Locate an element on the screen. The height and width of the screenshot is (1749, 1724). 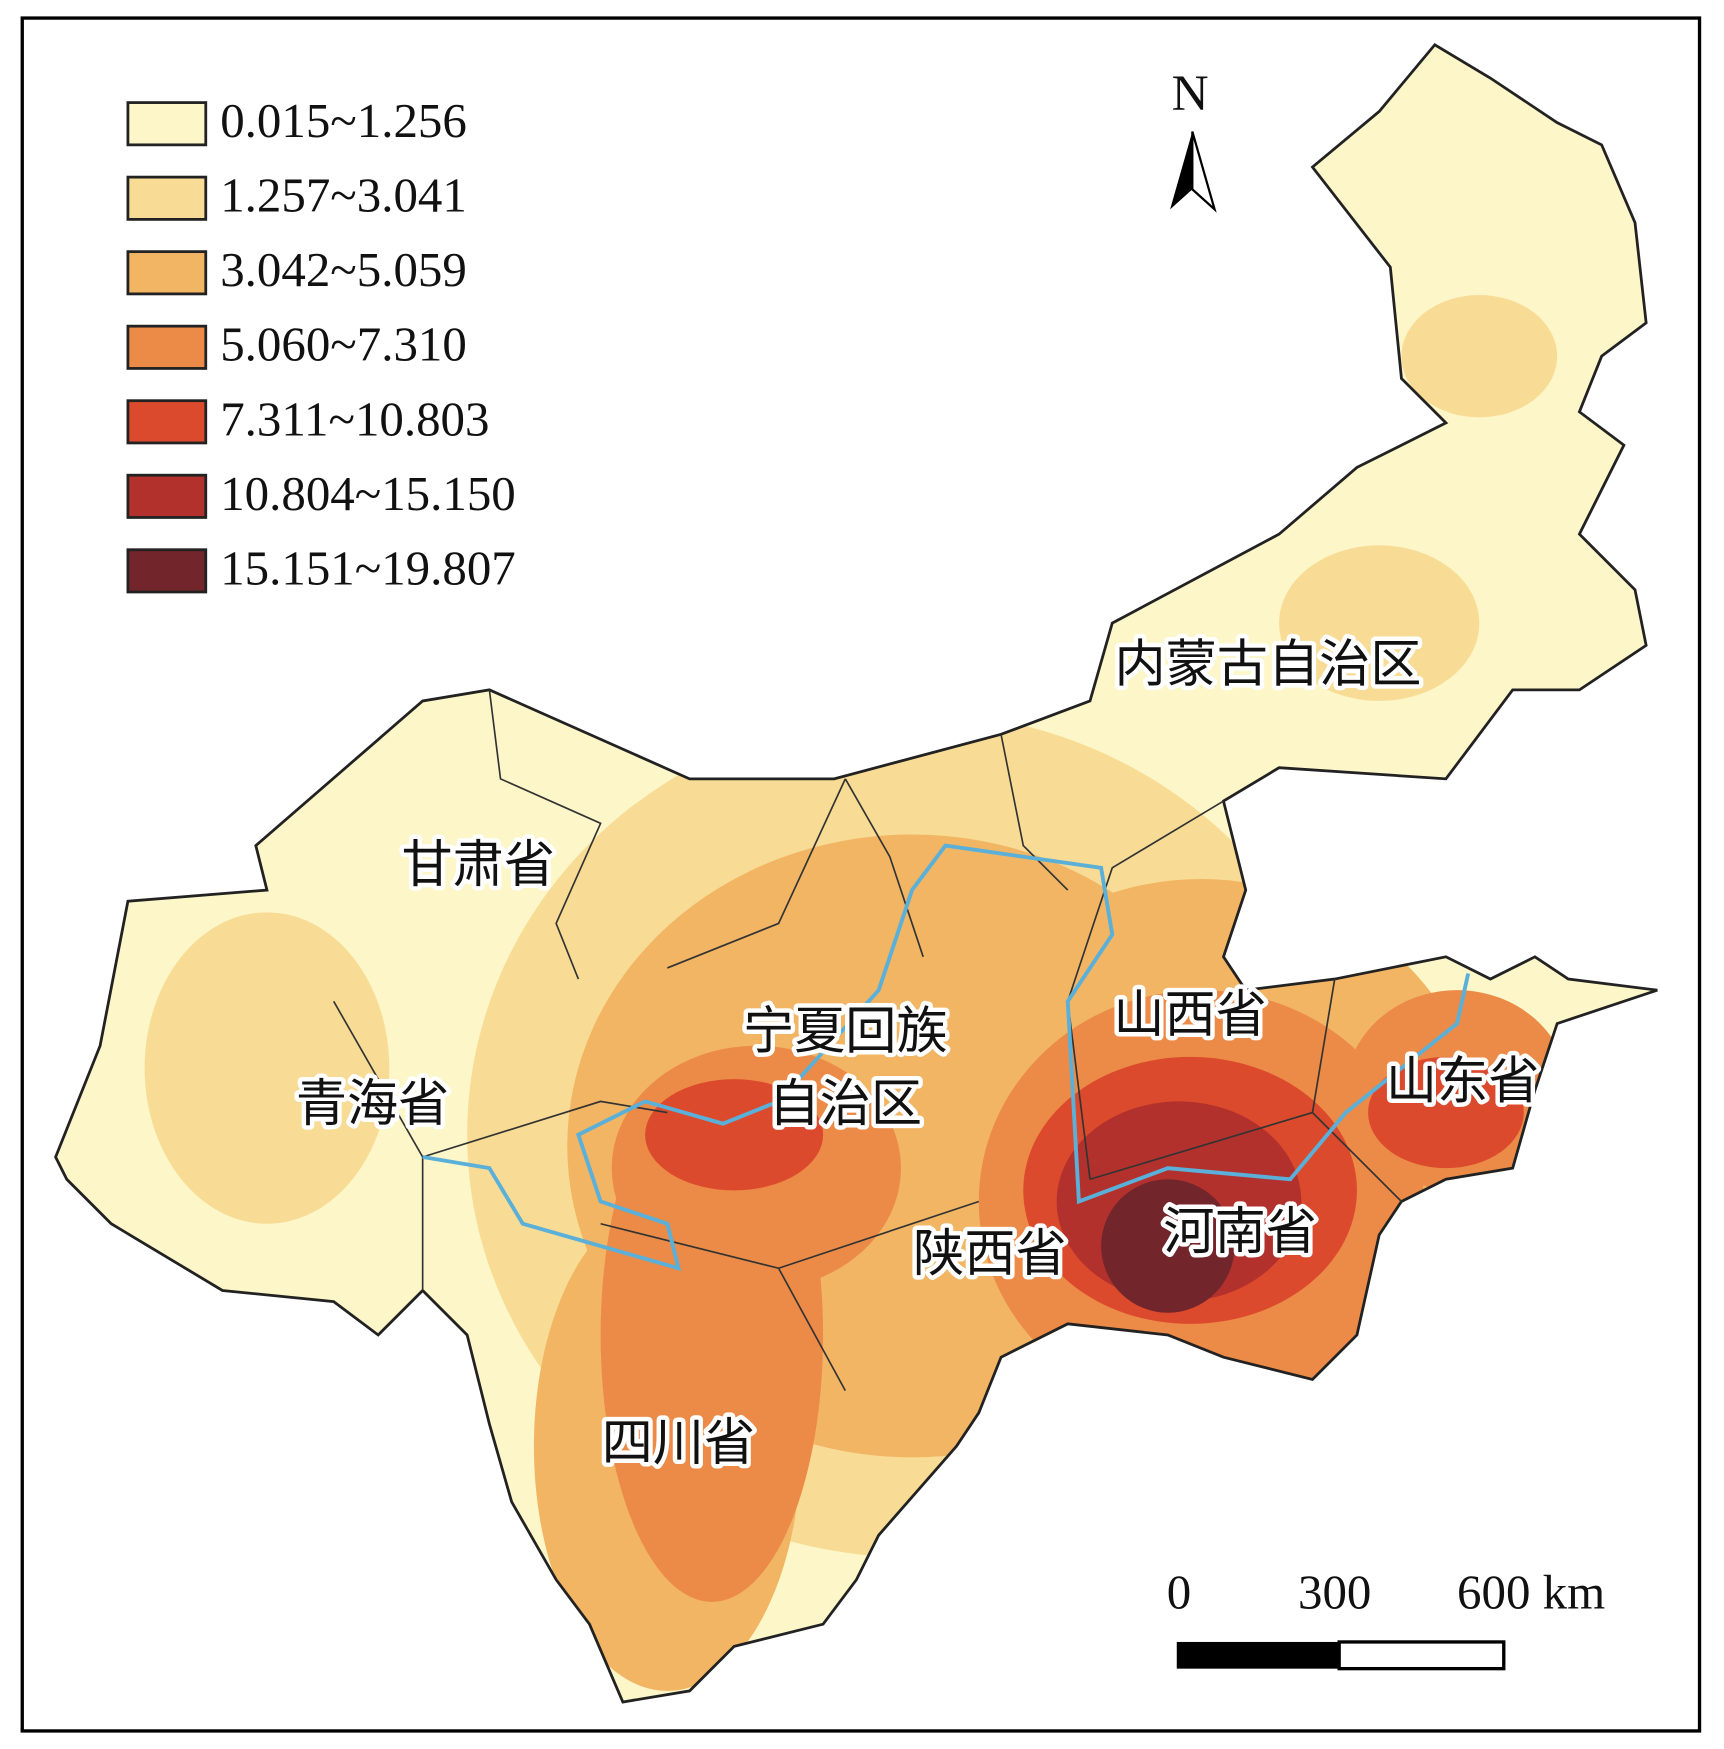
legend-label: 1.257~3.041 is located at coordinates (343, 195).